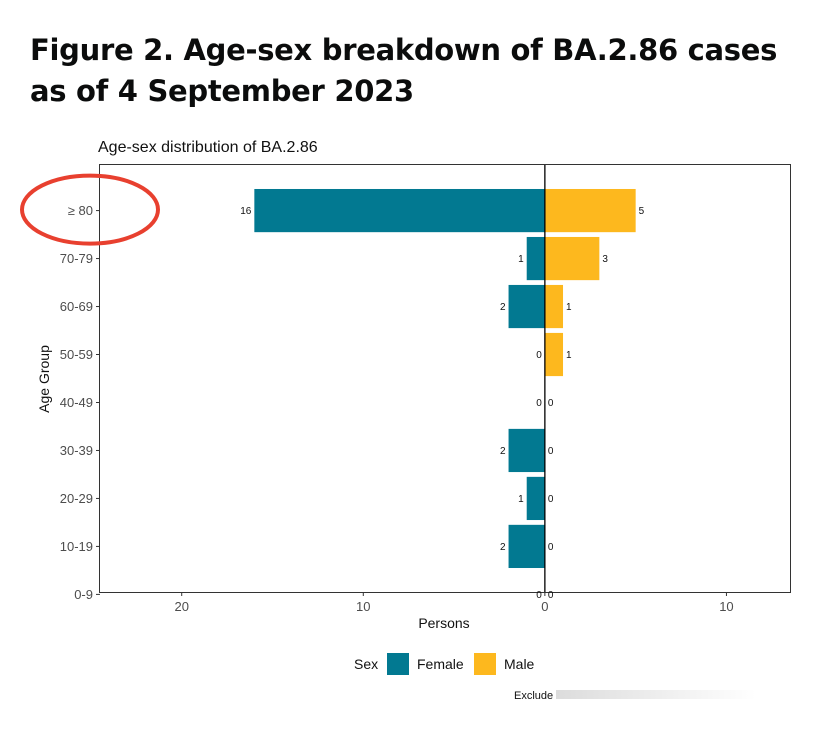  Describe the element at coordinates (544, 606) in the screenshot. I see `x-tick-label: 0` at that location.